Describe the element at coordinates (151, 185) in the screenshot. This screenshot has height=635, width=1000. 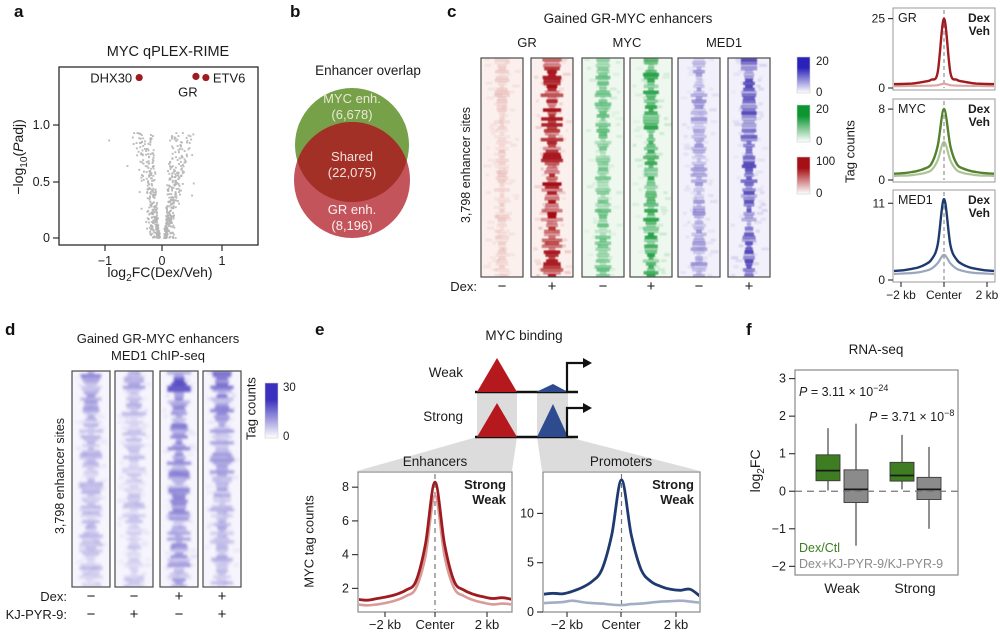
I see `volcano-scatter` at that location.